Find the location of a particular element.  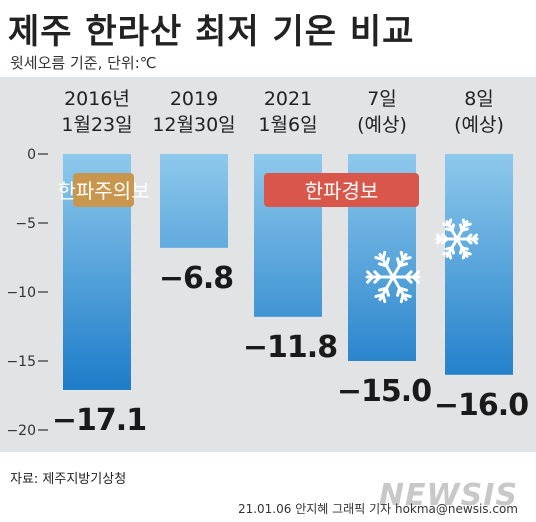

y-tick-label: −20 is located at coordinates (21, 431).